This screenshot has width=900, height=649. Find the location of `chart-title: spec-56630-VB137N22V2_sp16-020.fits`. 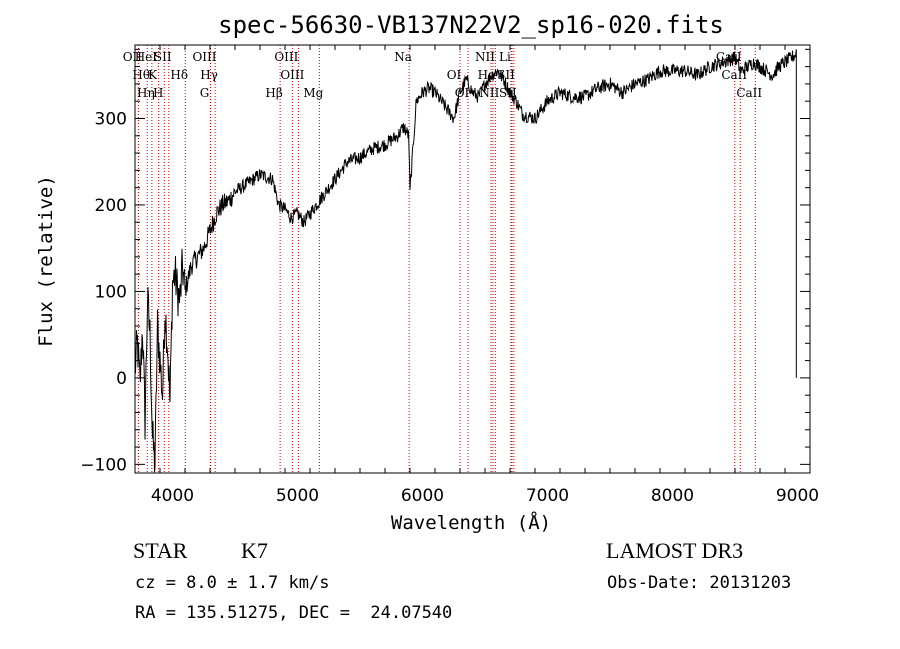

chart-title: spec-56630-VB137N22V2_sp16-020.fits is located at coordinates (471, 25).